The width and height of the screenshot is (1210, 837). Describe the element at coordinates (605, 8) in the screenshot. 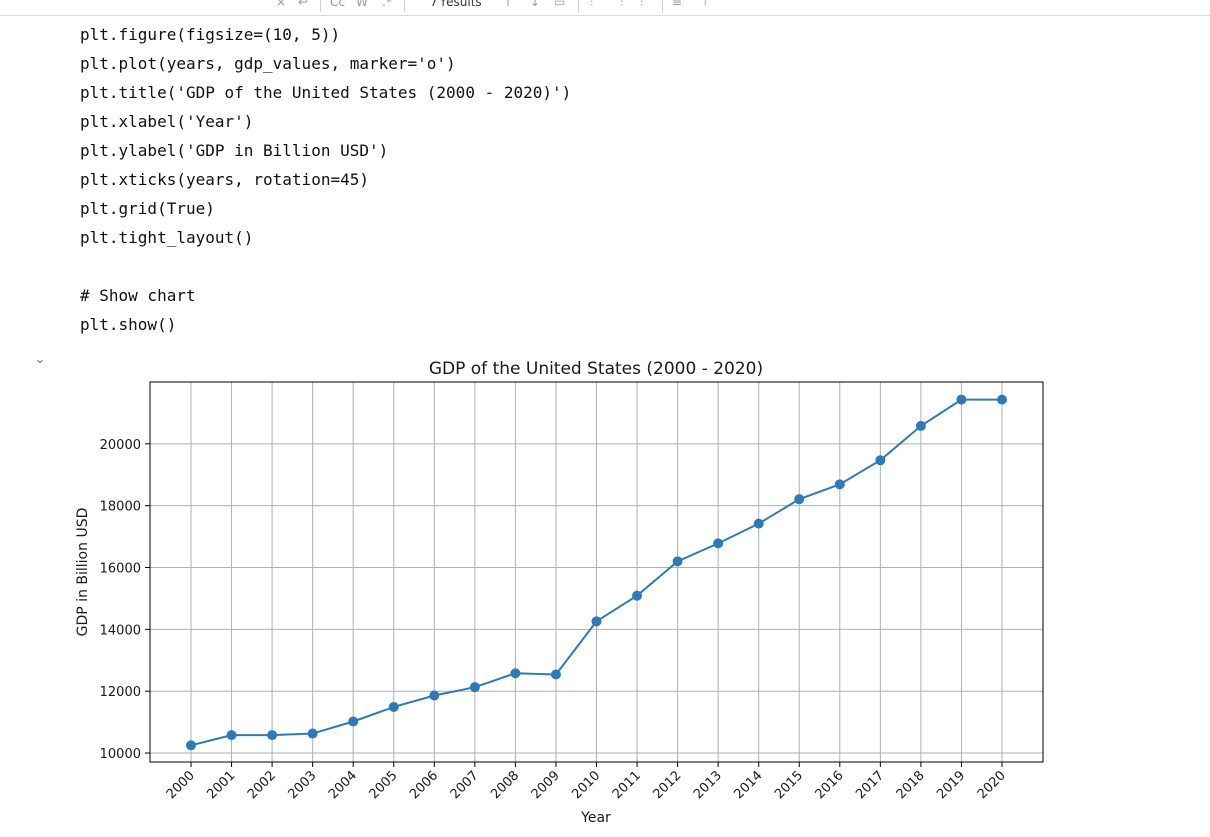

I see `find-toolbar: × ↩ Cc W .* 7 results ↑ ↓ ▭ ⫶ ⫶ ⫶ ≡ ⊤` at that location.